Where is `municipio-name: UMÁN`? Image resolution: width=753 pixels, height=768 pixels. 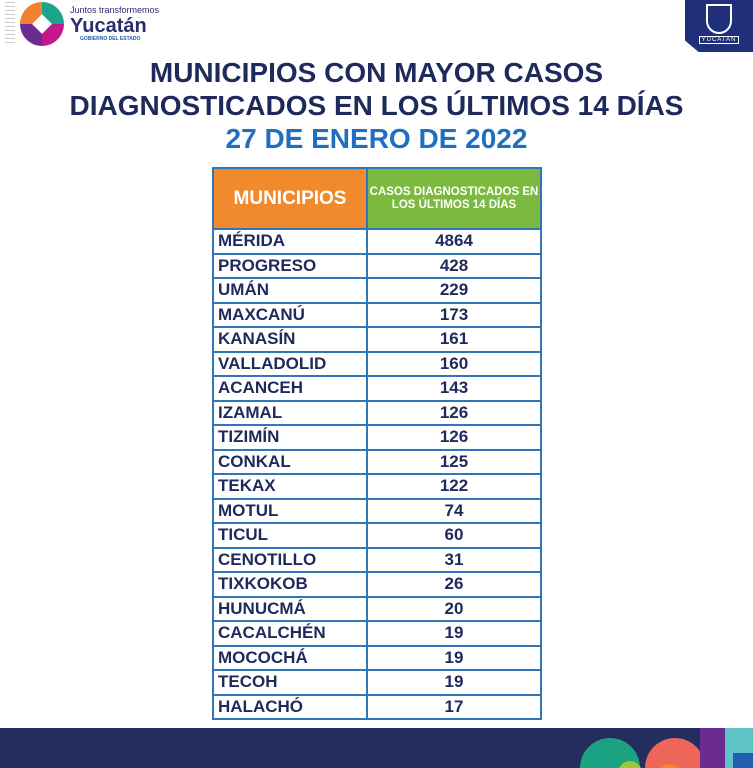 municipio-name: UMÁN is located at coordinates (290, 290).